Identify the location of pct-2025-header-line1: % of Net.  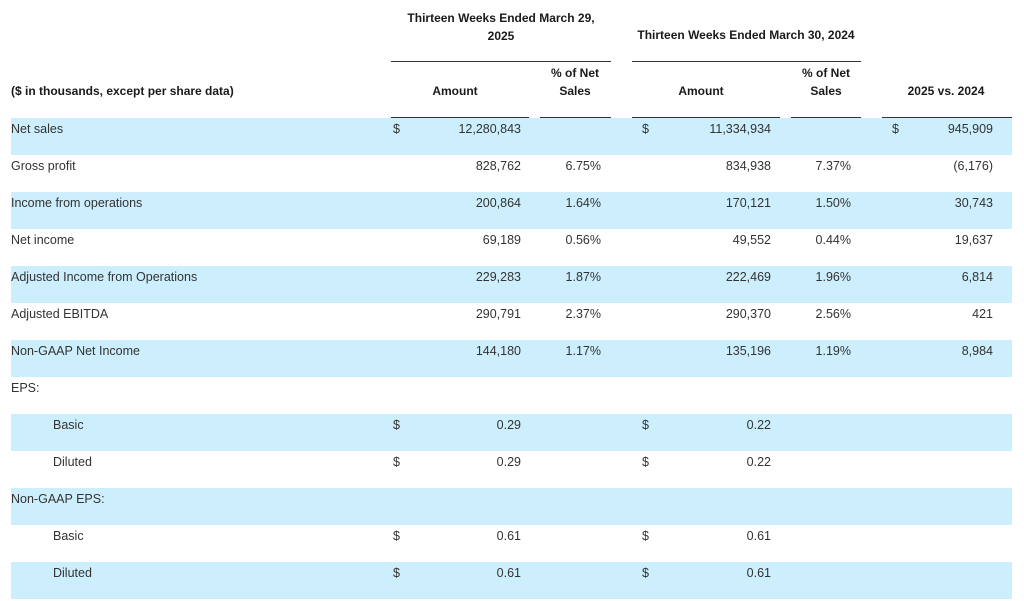
(575, 73).